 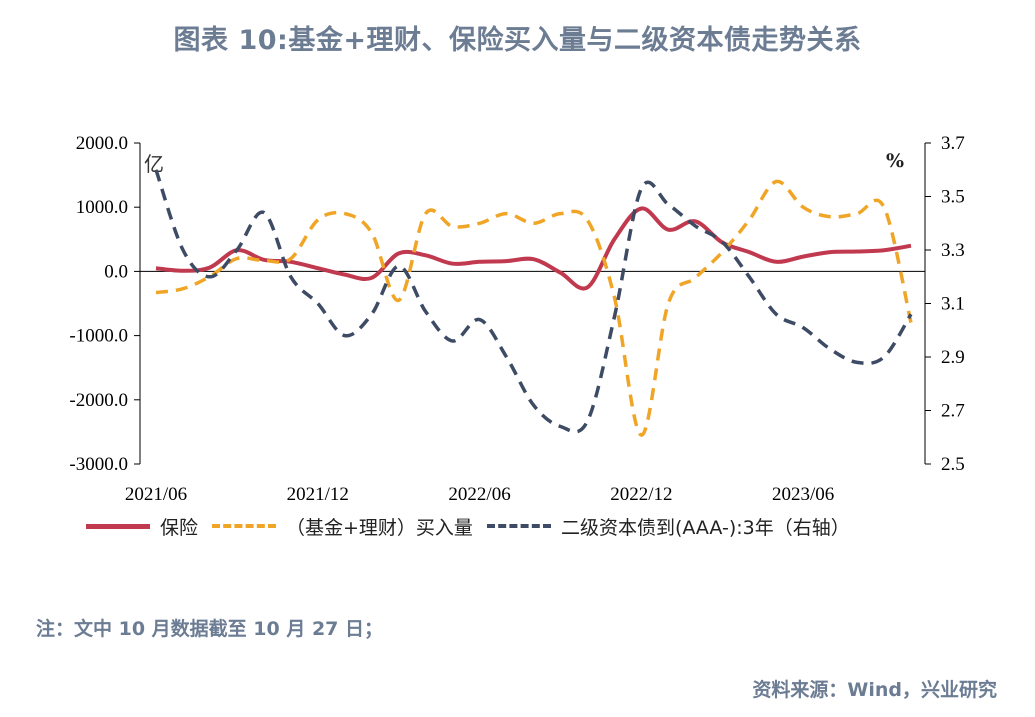 What do you see at coordinates (705, 527) in the screenshot?
I see `legend-label-bond: 二级资本债到(AAA-):3年（右轴）` at bounding box center [705, 527].